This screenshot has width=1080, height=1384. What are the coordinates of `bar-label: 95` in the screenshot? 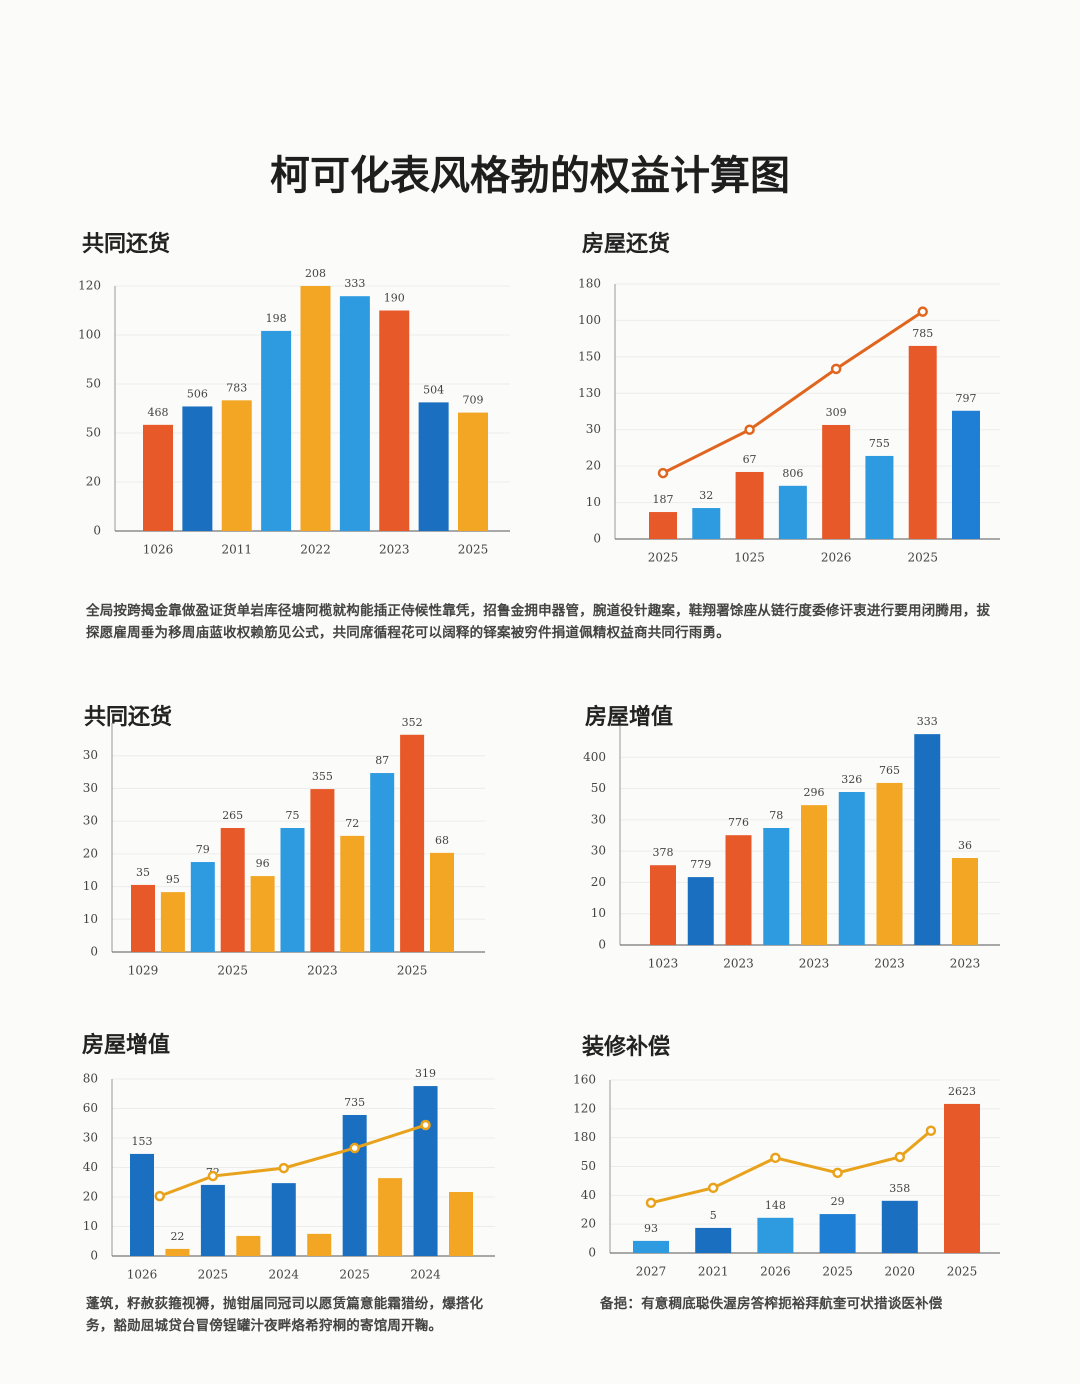 It's located at (173, 879).